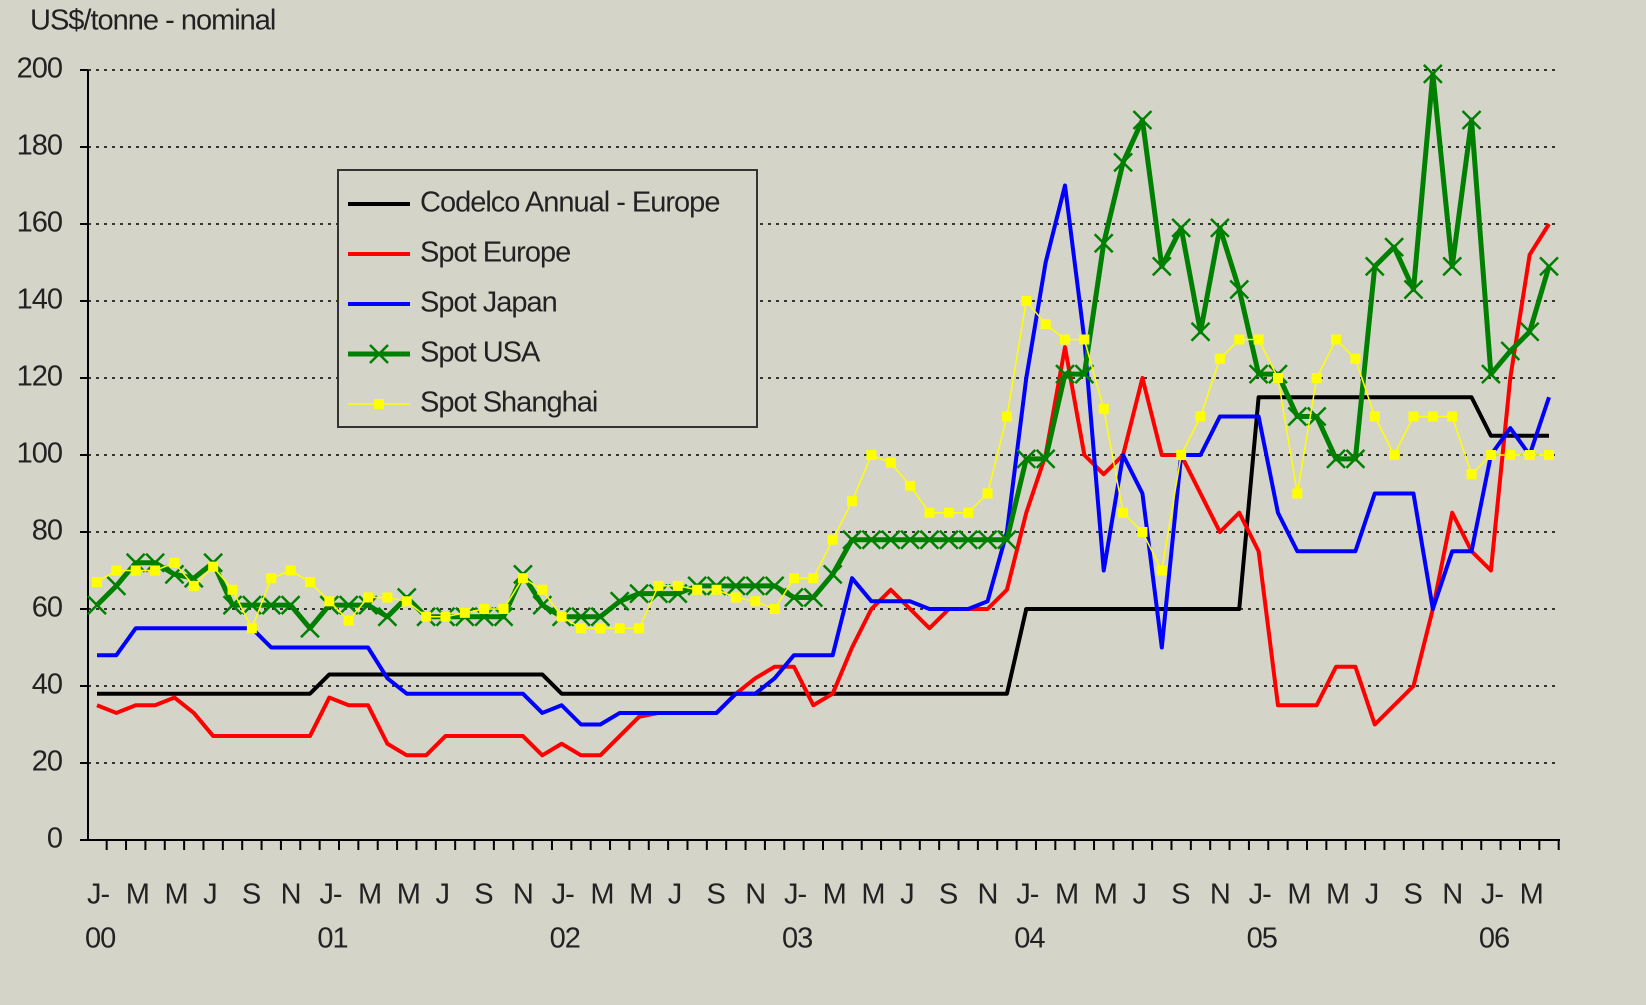  What do you see at coordinates (1029, 939) in the screenshot?
I see `year-label: 04` at bounding box center [1029, 939].